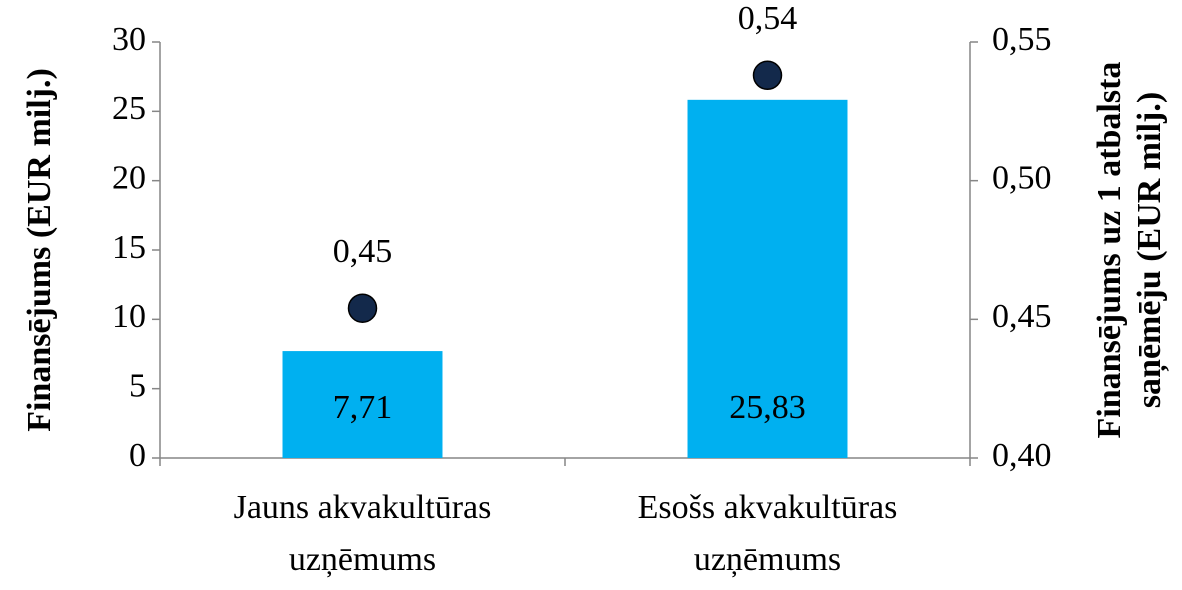  I want to click on y2-axis-label: Finansējums uz 1 atbalsta, so click(1109, 250).